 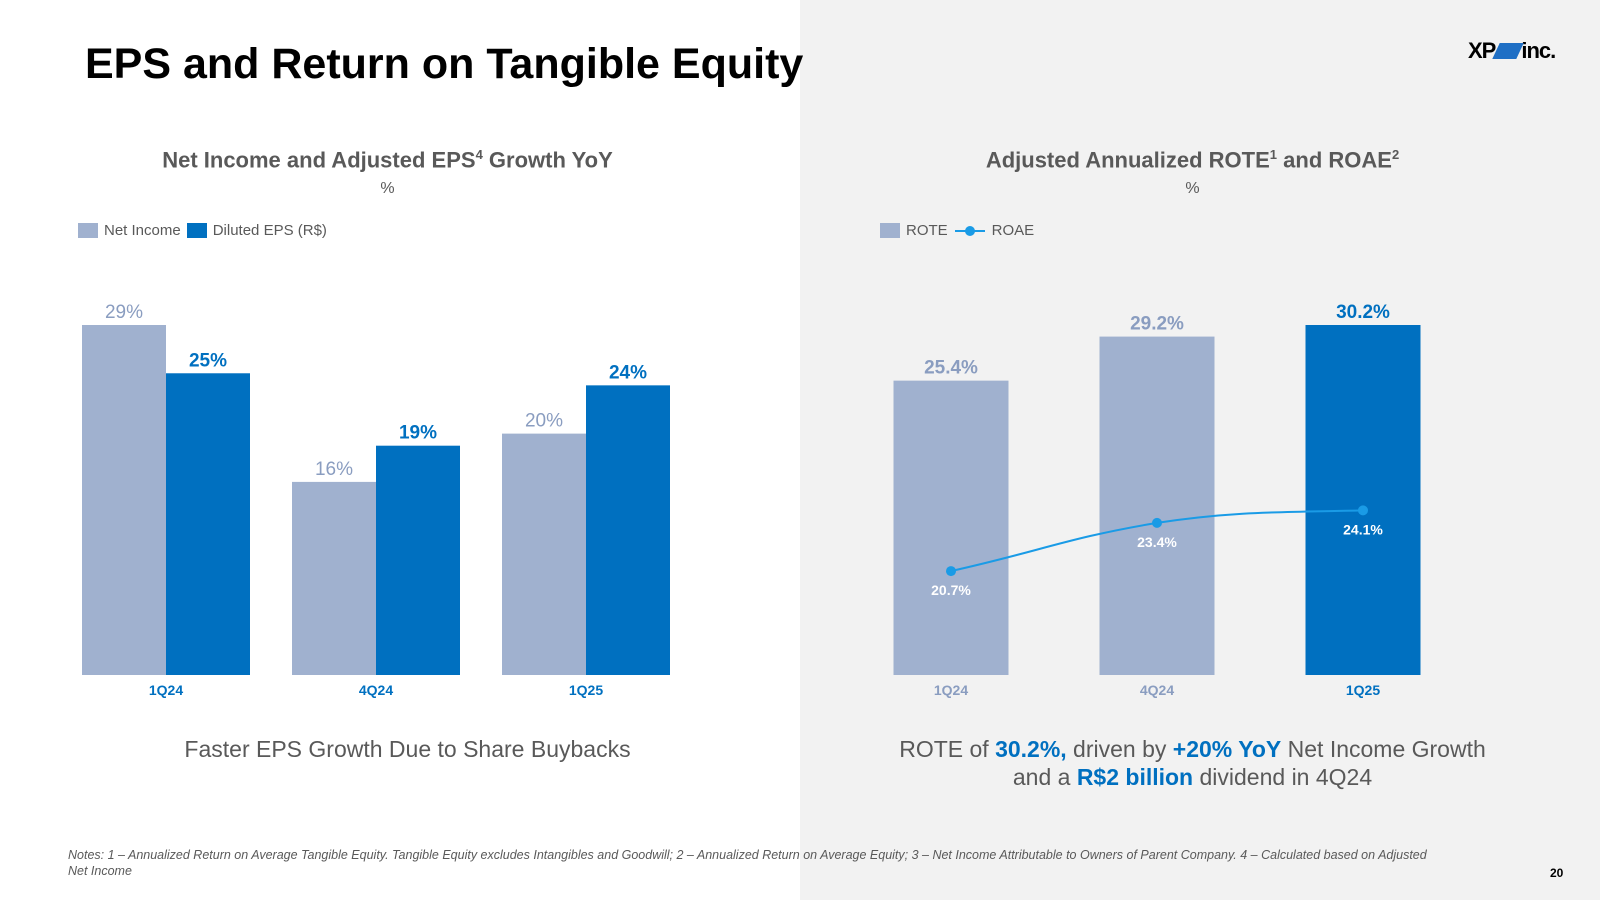 What do you see at coordinates (1383, 749) in the screenshot?
I see `caption-text: Net Income Growth` at bounding box center [1383, 749].